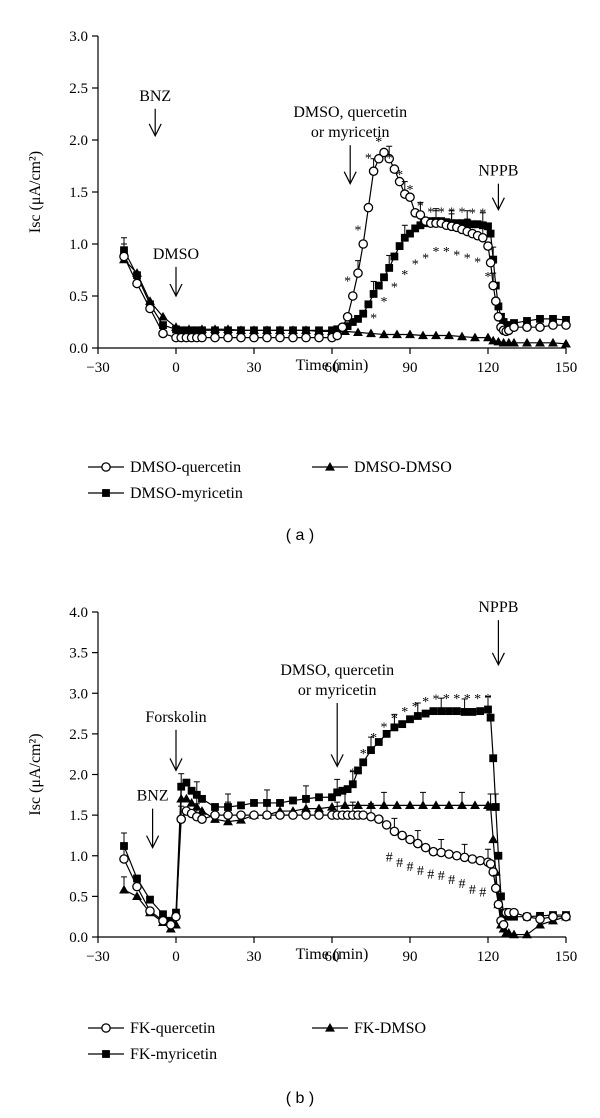 This screenshot has width=600, height=1118. Describe the element at coordinates (153, 796) in the screenshot. I see `annotation-label: BNZ` at that location.